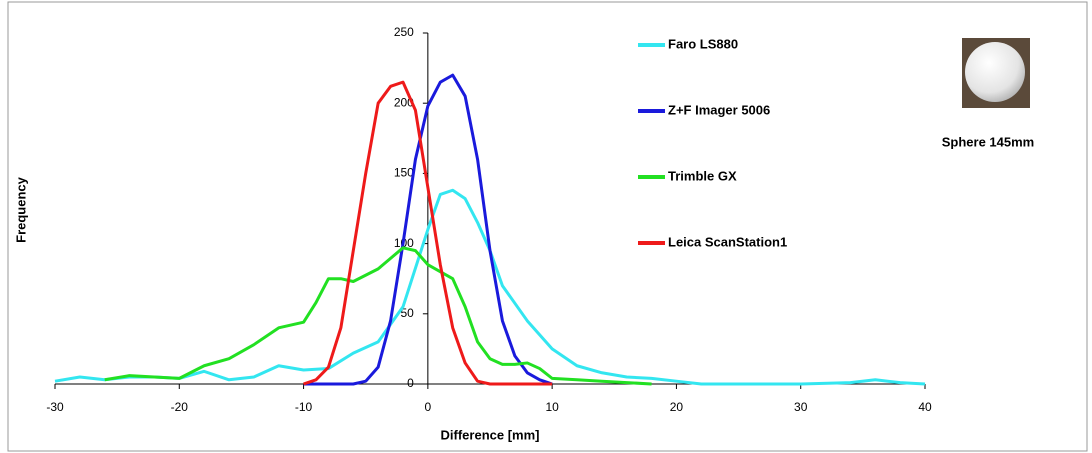 This screenshot has height=453, width=1092. What do you see at coordinates (702, 175) in the screenshot?
I see `legend-label: Trimble GX` at bounding box center [702, 175].